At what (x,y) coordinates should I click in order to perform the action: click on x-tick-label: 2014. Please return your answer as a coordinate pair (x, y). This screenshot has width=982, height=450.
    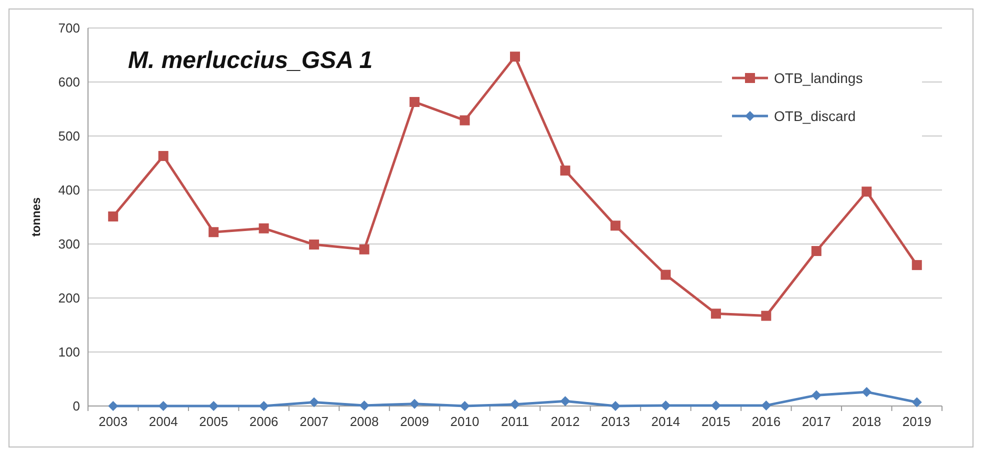
    Looking at the image, I should click on (665, 421).